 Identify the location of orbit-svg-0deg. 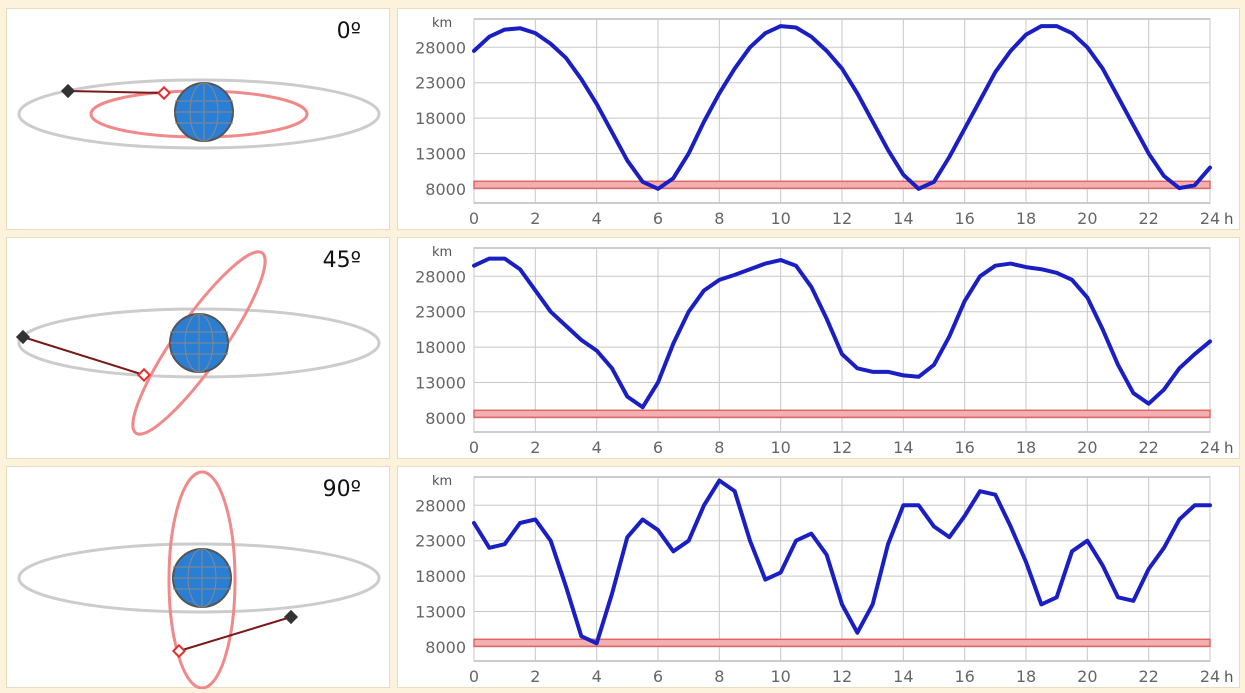
(199, 114).